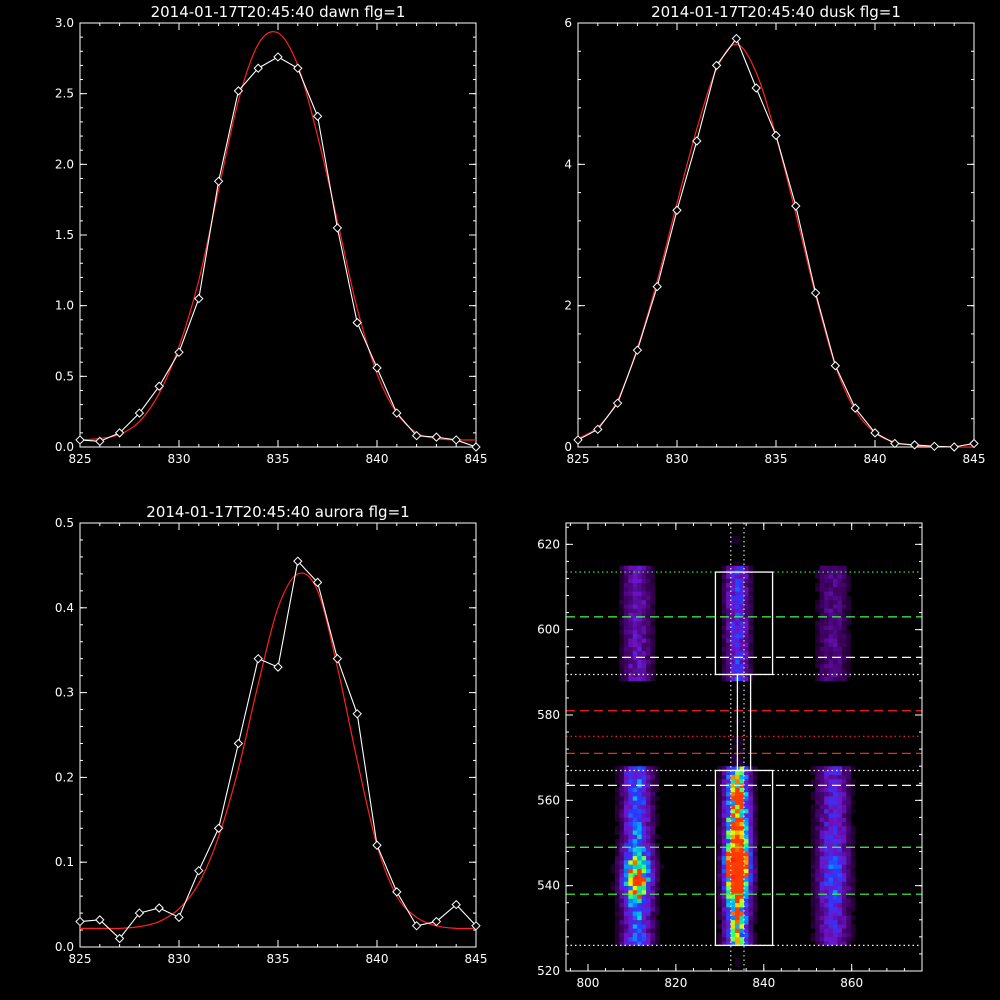  Describe the element at coordinates (568, 164) in the screenshot. I see `y-tick-label: 4` at that location.